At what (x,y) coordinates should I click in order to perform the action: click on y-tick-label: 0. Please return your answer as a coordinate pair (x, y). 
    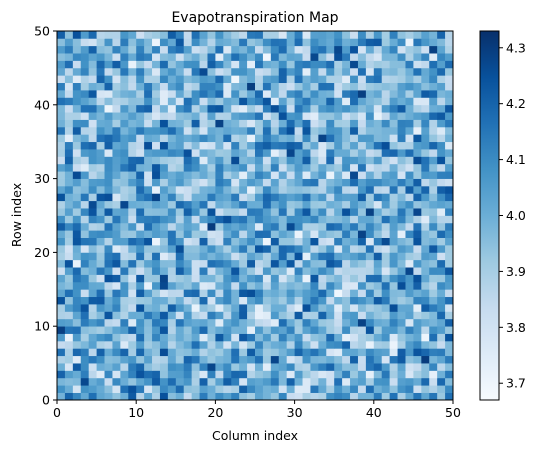
    Looking at the image, I should click on (46, 400).